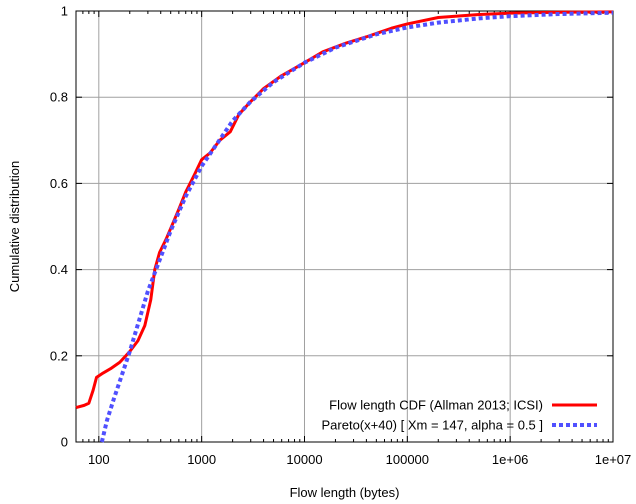 This screenshot has width=636, height=504. What do you see at coordinates (99, 459) in the screenshot?
I see `x-tick-label: 100` at bounding box center [99, 459].